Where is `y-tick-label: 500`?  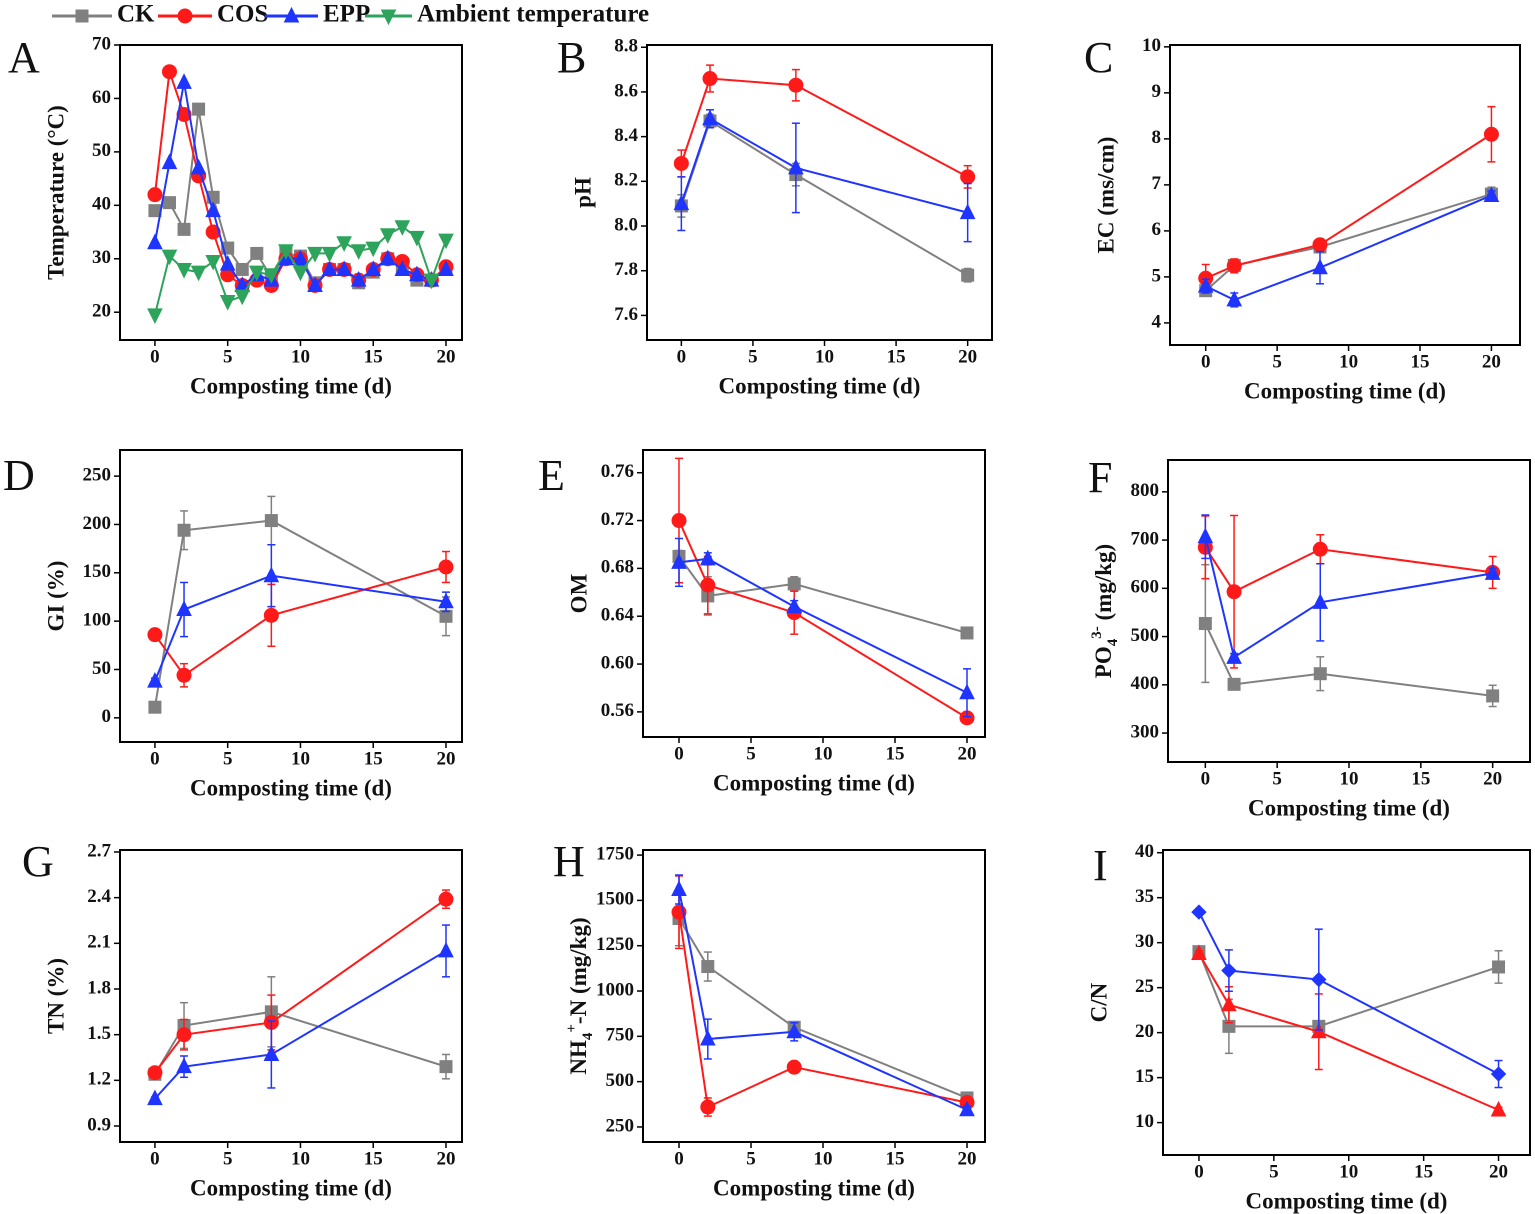 y-tick-label: 500 is located at coordinates (620, 1080).